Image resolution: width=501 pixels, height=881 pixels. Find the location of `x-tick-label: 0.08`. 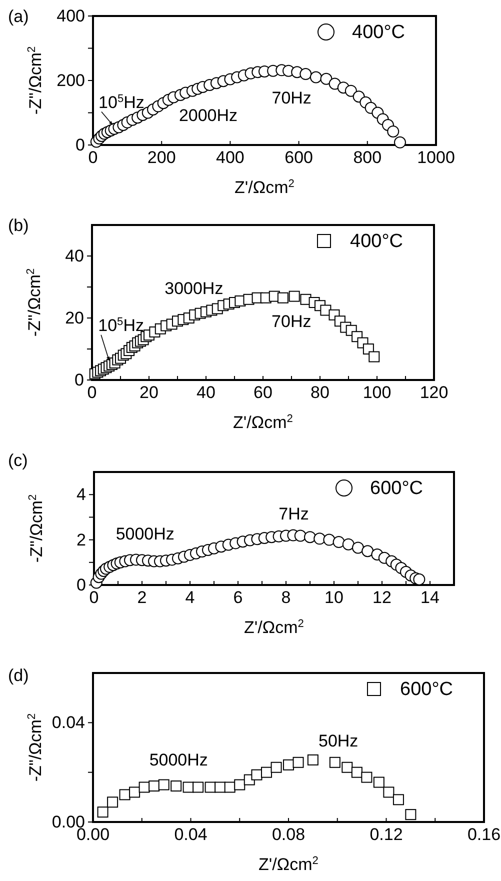

x-tick-label: 0.08 is located at coordinates (289, 834).